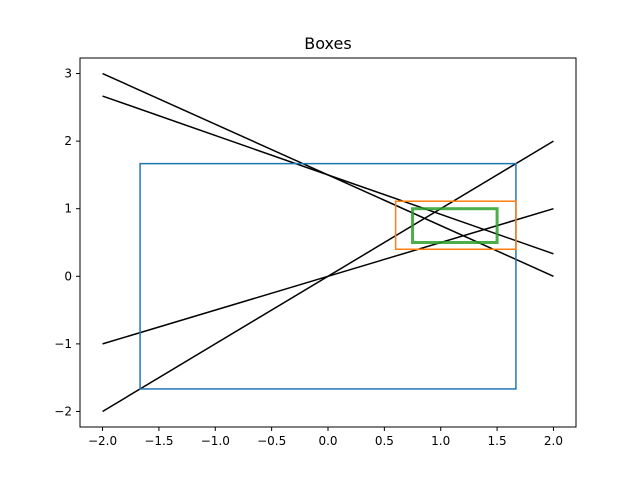 This screenshot has width=640, height=480. Describe the element at coordinates (63, 411) in the screenshot. I see `y-tick-label: −2` at that location.